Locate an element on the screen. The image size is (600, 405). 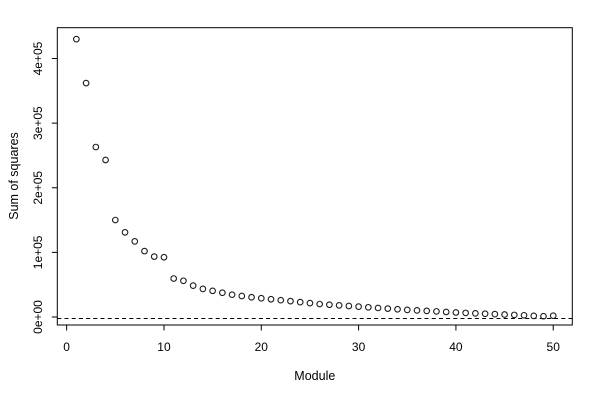
x-tick-label: 0 is located at coordinates (66, 347).